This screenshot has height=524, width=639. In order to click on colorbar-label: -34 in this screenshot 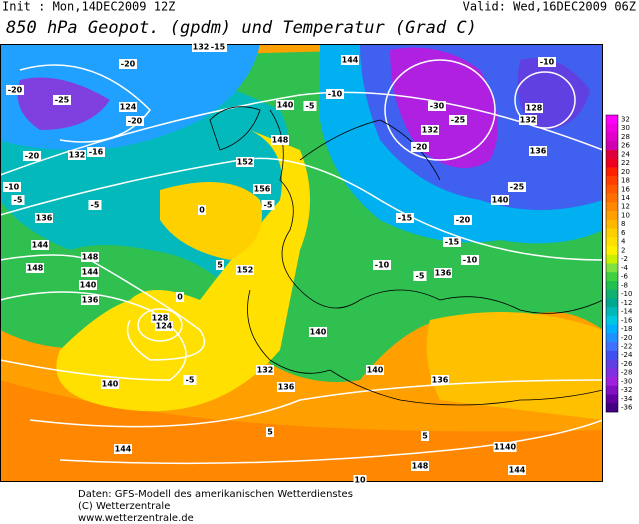, I will do `click(627, 399)`.